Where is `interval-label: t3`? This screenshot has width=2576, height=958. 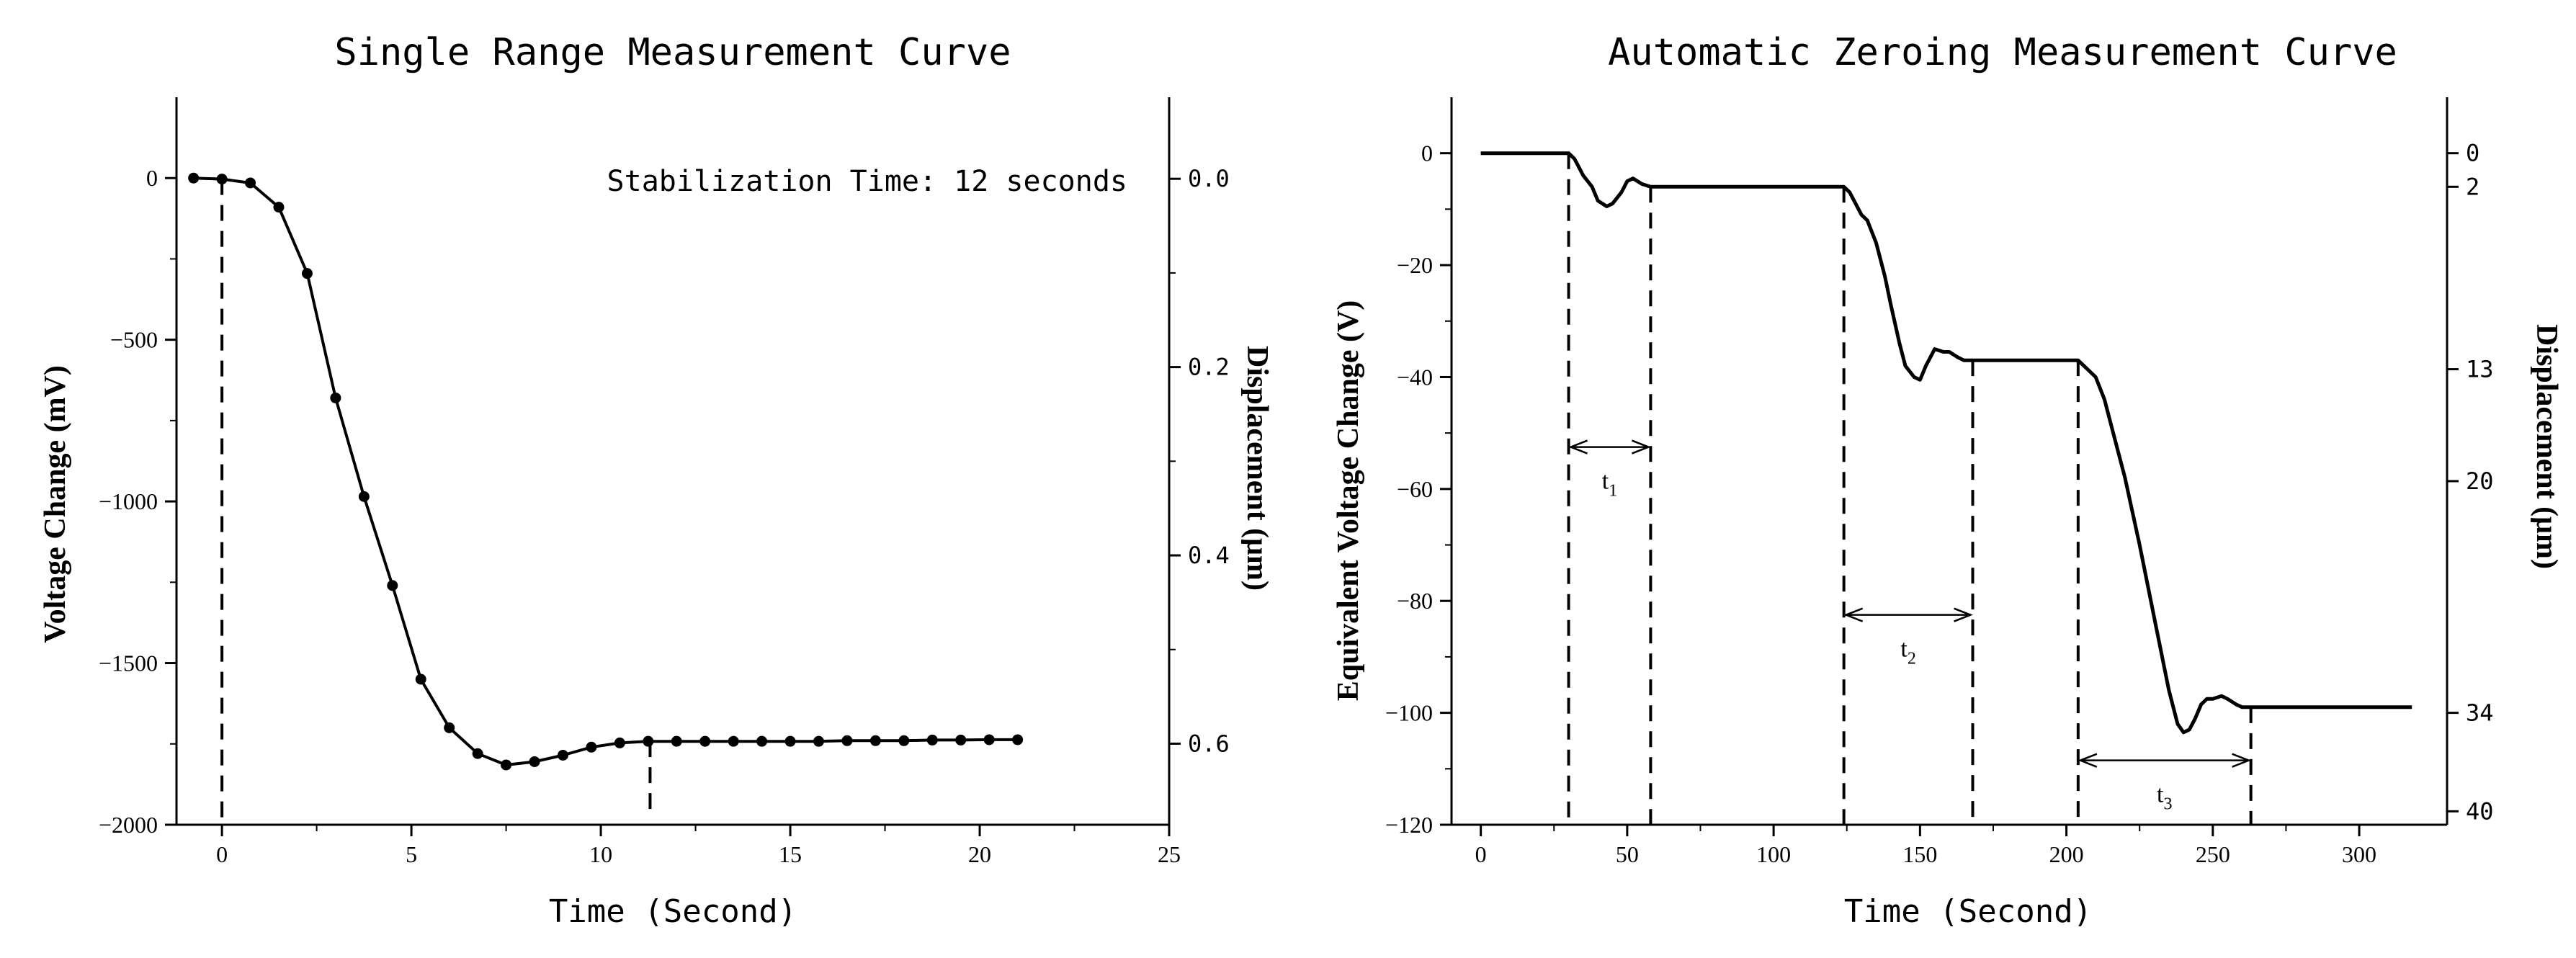
interval-label: t3 is located at coordinates (2164, 798).